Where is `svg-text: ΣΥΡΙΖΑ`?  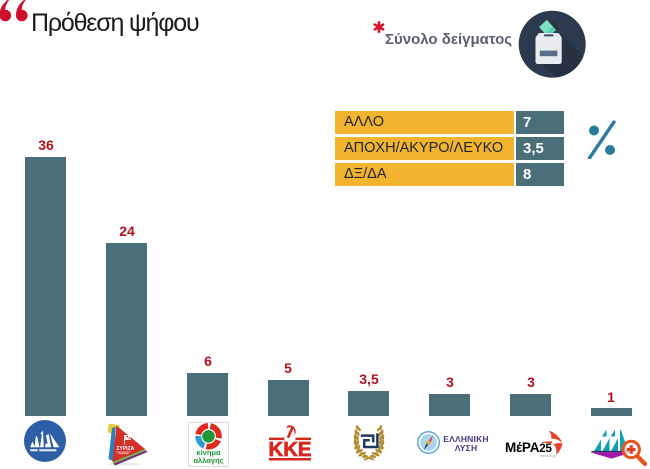
svg-text: ΣΥΡΙΖΑ is located at coordinates (126, 449).